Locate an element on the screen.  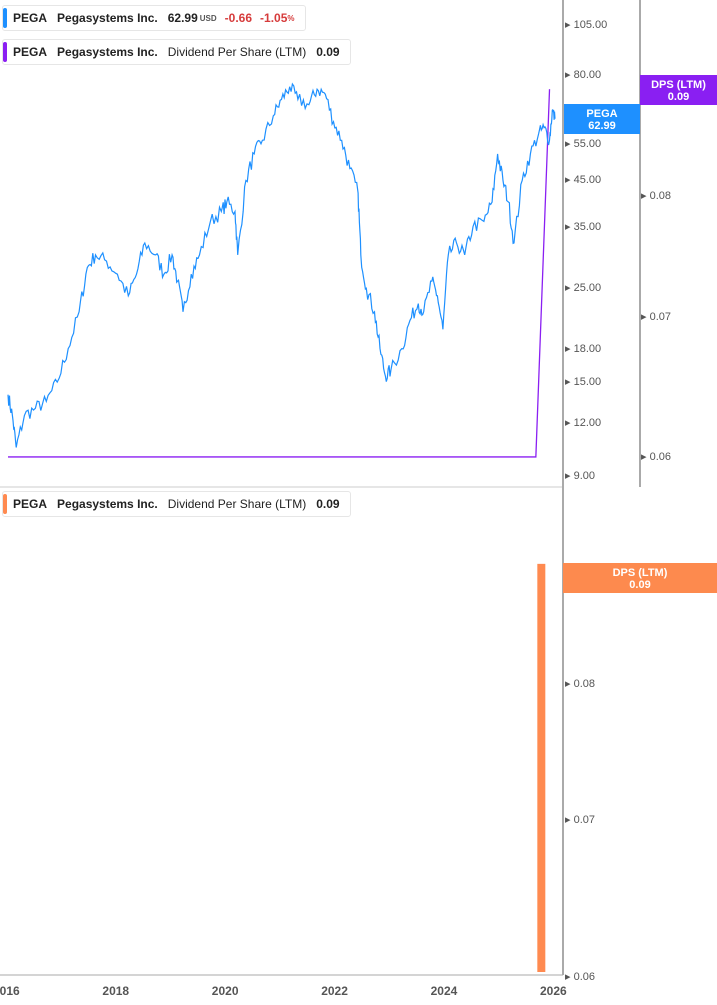
price-axis-tick: ▸ 9.00 is located at coordinates (580, 475).